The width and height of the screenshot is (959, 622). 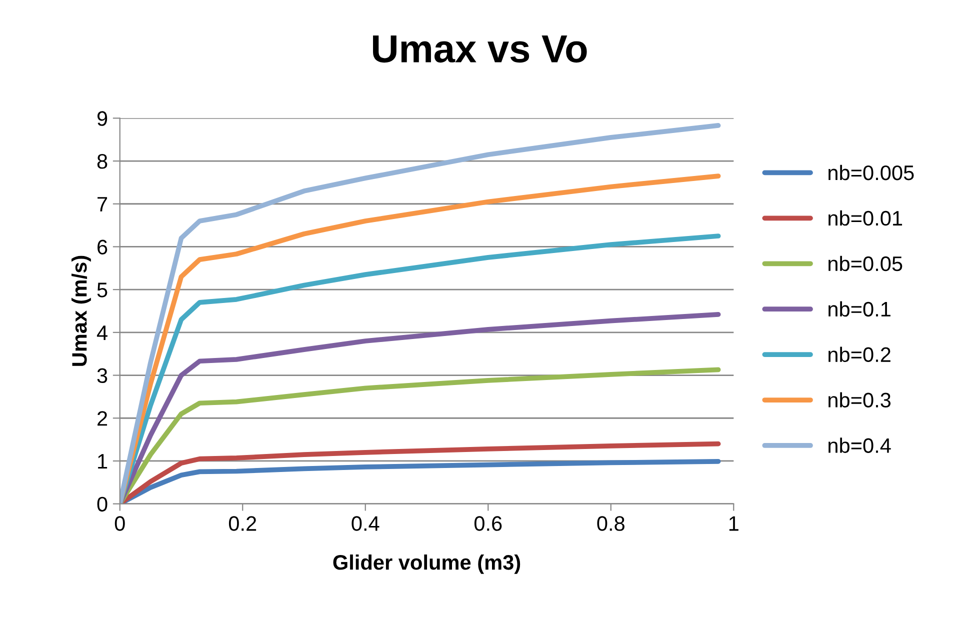 What do you see at coordinates (871, 172) in the screenshot?
I see `legend-label: nb=0.005` at bounding box center [871, 172].